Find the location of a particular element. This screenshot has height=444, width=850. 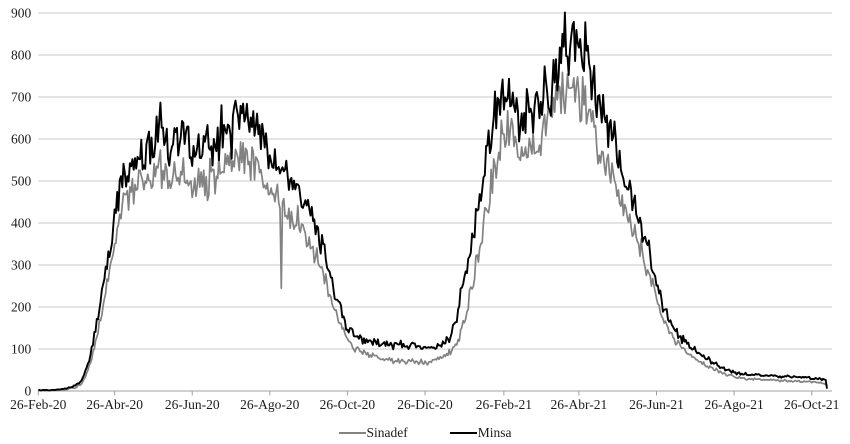

x-tick-label: 26-Abr-21 is located at coordinates (579, 404).